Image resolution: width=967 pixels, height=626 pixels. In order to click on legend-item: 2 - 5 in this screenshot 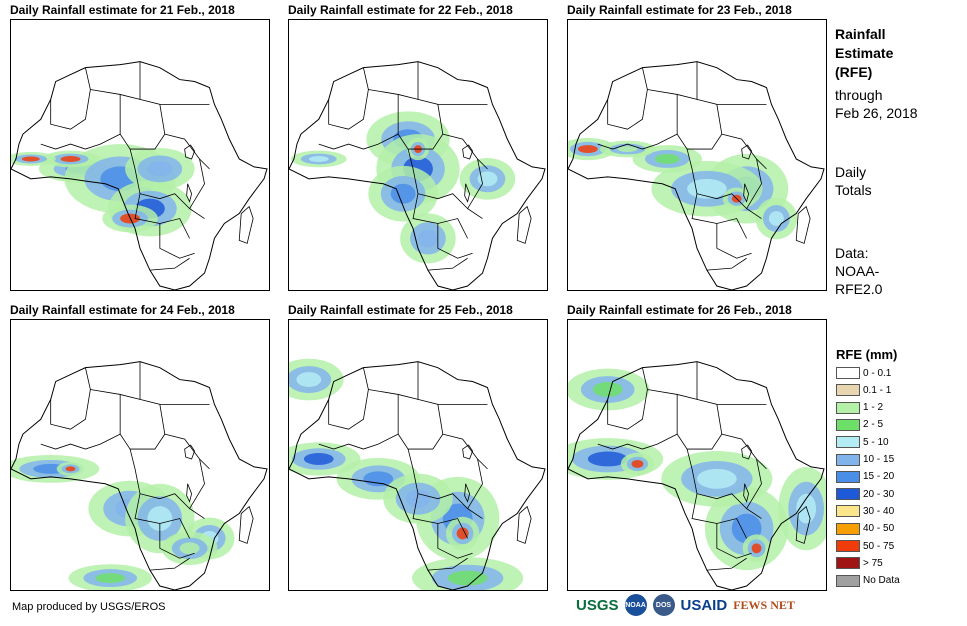, I will do `click(859, 425)`.